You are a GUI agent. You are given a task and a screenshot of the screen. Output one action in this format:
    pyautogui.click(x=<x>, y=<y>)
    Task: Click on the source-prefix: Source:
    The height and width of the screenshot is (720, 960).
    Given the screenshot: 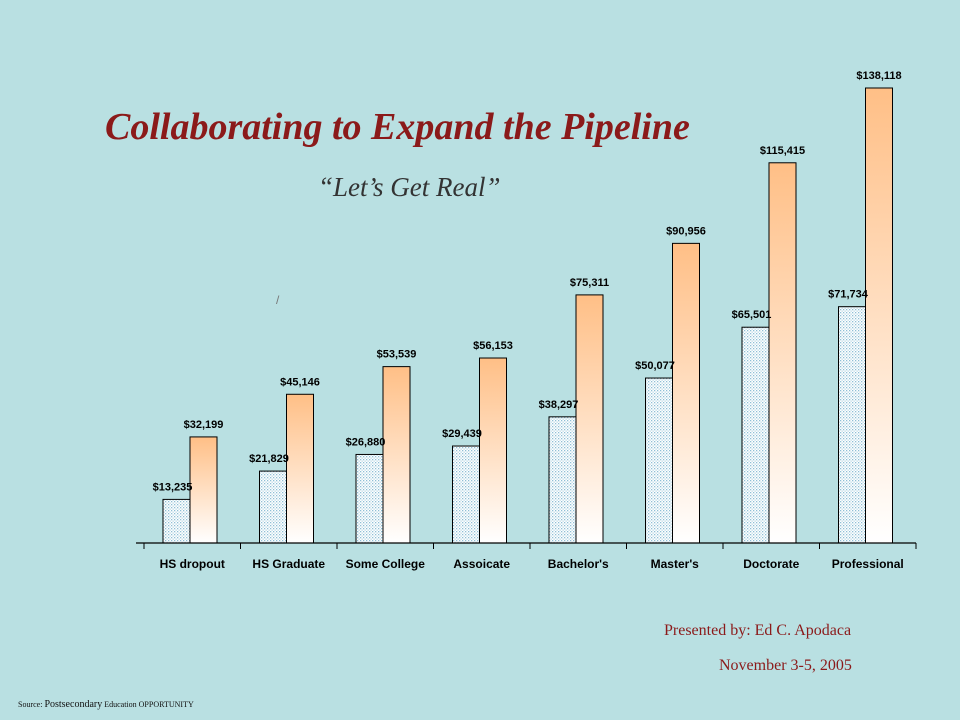 What is the action you would take?
    pyautogui.click(x=30, y=704)
    